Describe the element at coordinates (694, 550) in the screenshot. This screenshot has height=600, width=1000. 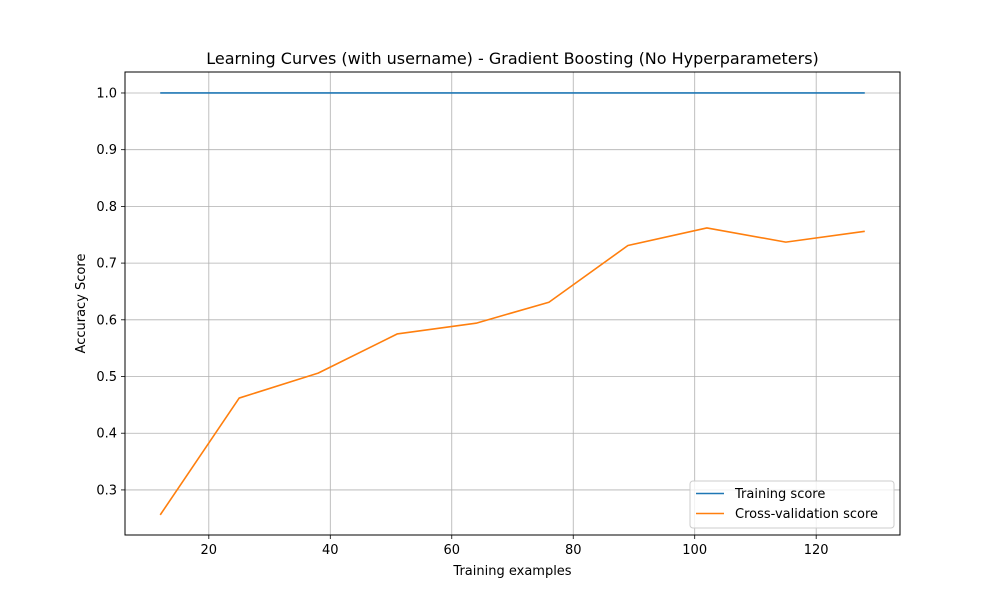
I see `x-tick-label: 100` at that location.